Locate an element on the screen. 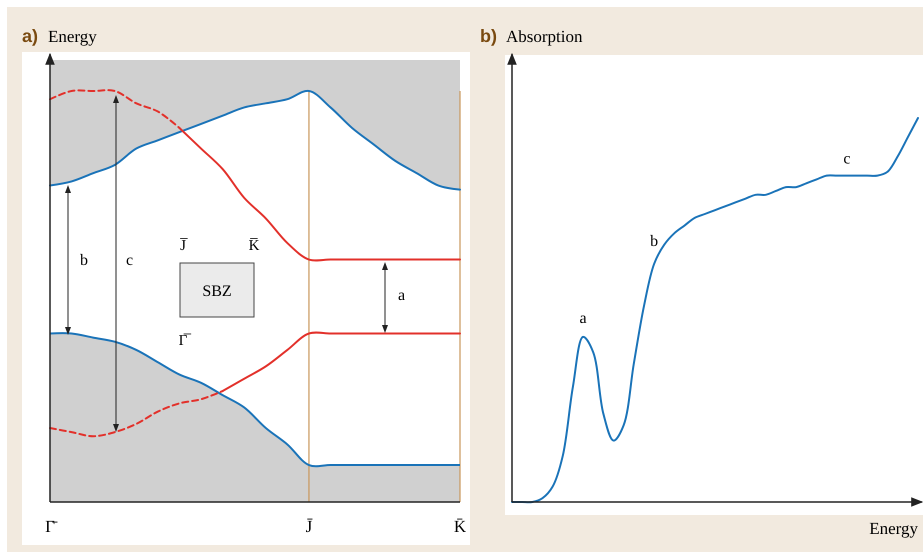  annotation: J̅ is located at coordinates (184, 246).